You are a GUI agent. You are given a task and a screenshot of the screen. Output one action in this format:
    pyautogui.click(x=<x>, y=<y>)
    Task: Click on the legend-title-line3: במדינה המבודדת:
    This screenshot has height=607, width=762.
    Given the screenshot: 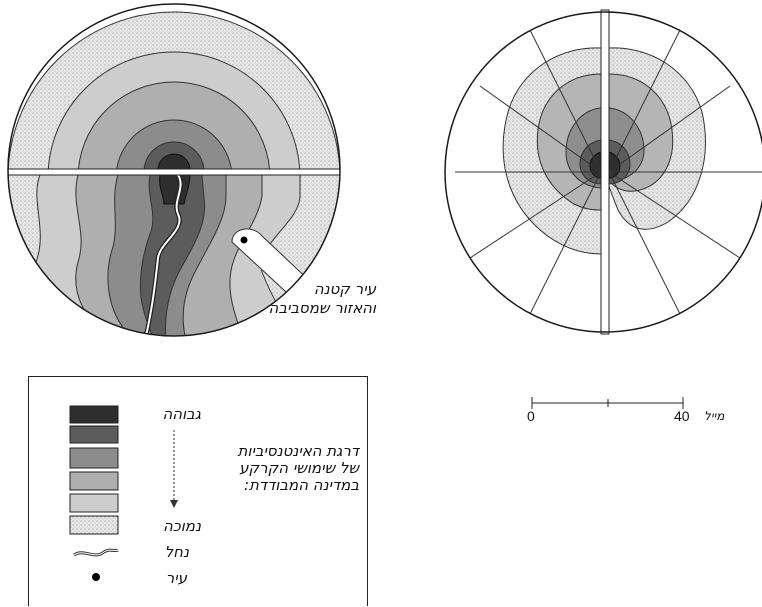 What is the action you would take?
    pyautogui.click(x=301, y=485)
    